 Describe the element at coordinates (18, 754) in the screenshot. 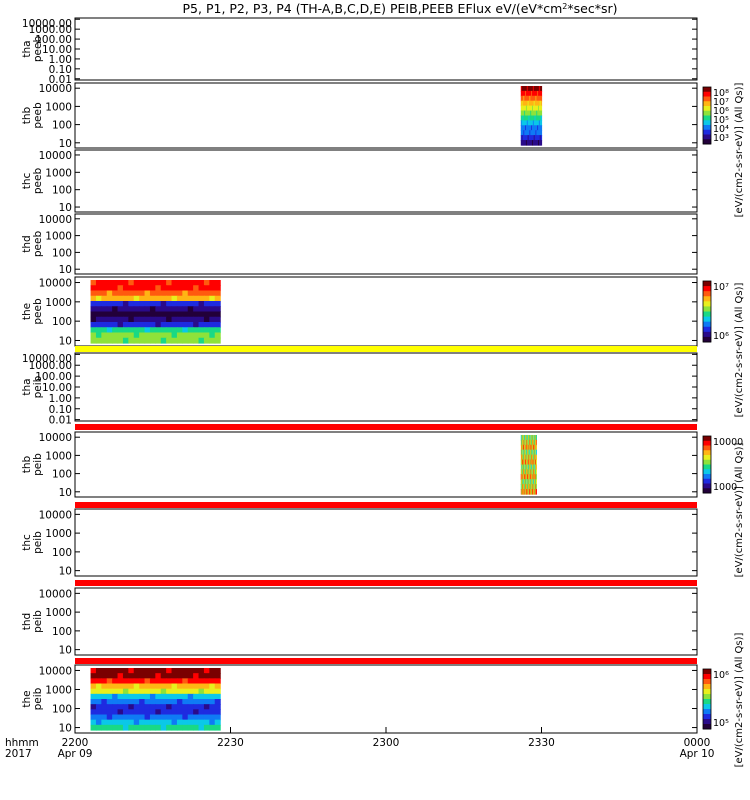

I see `year-label: 2017` at that location.